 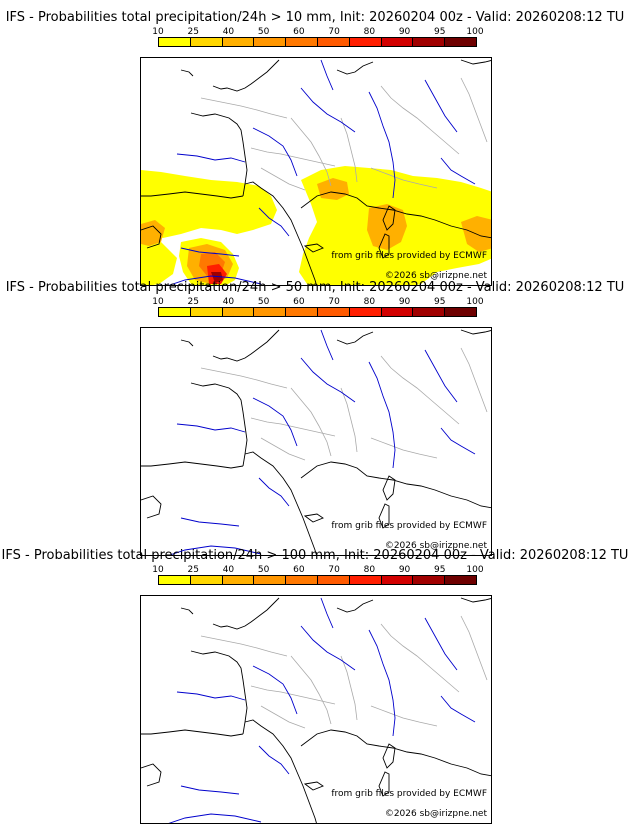 What do you see at coordinates (435, 546) in the screenshot?
I see `copyright-credit: ©2026 sb@irizpne.net` at bounding box center [435, 546].